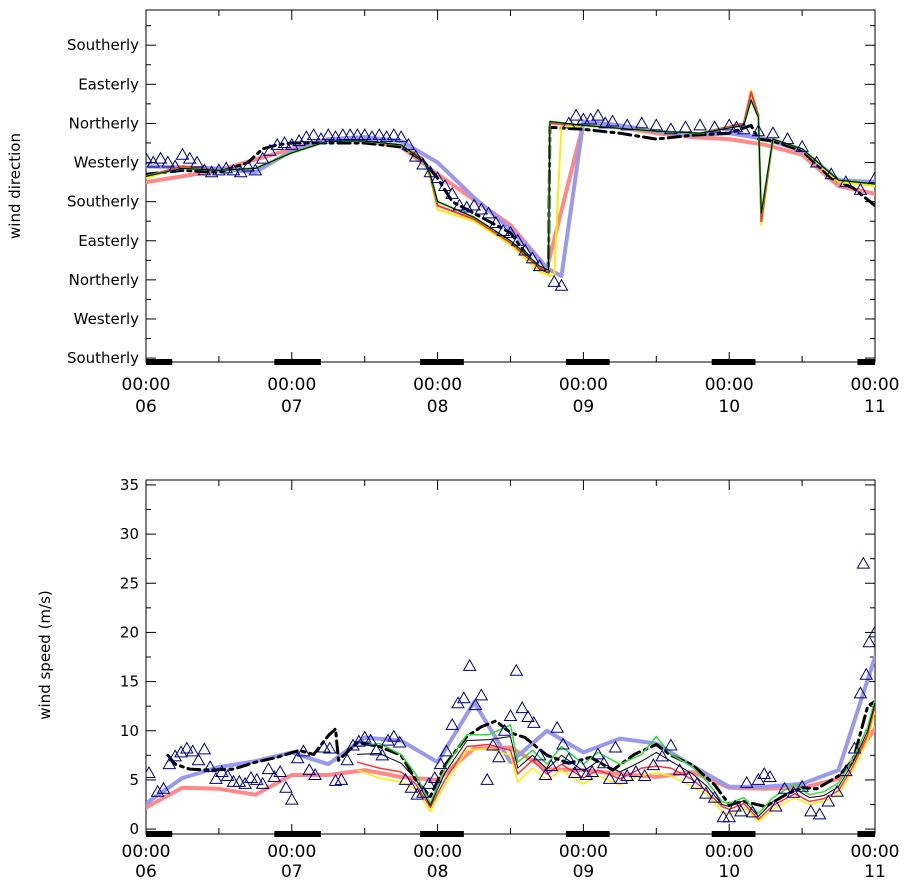  What do you see at coordinates (129, 534) in the screenshot?
I see `y-tick-label: 30` at bounding box center [129, 534].